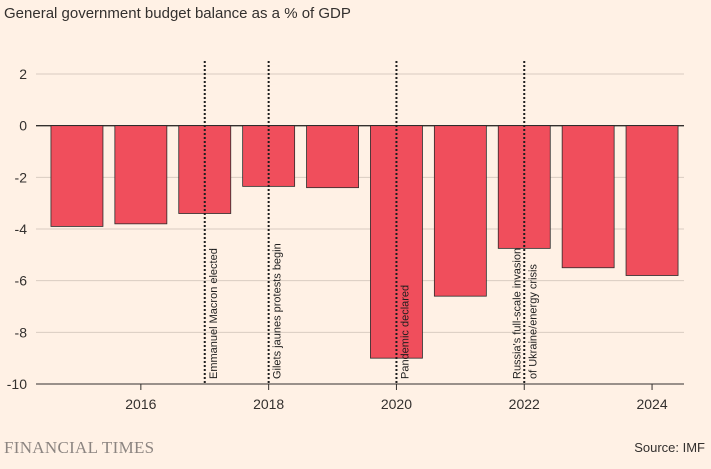  What do you see at coordinates (21, 332) in the screenshot?
I see `y-tick-label: -8` at bounding box center [21, 332].